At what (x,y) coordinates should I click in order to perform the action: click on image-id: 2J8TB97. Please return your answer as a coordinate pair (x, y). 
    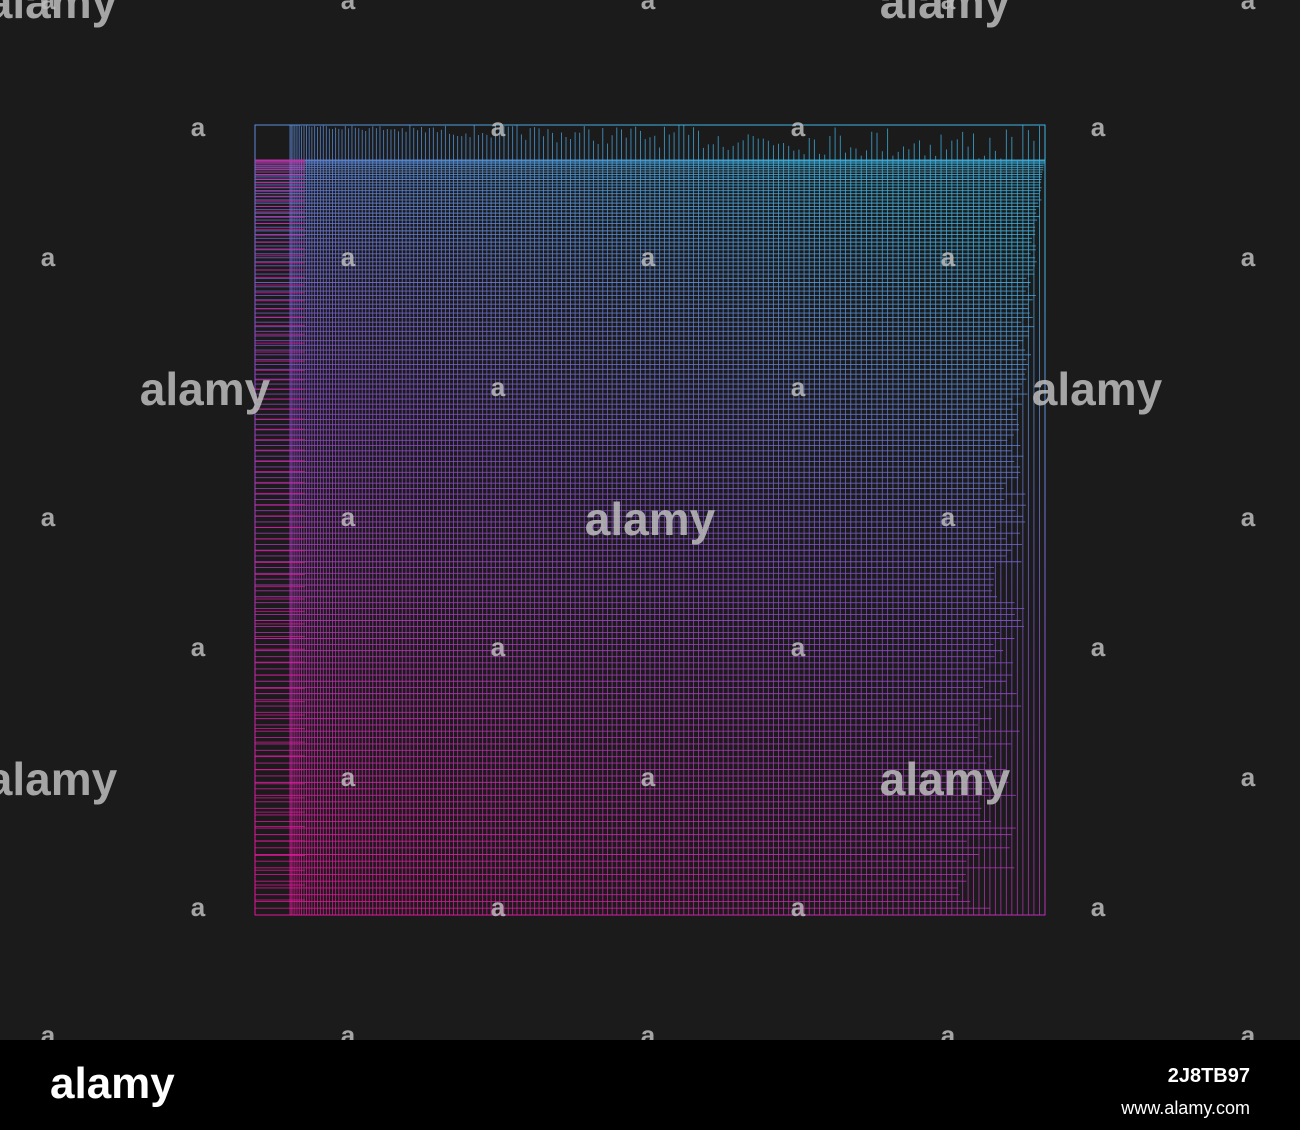
    Looking at the image, I should click on (1209, 1076).